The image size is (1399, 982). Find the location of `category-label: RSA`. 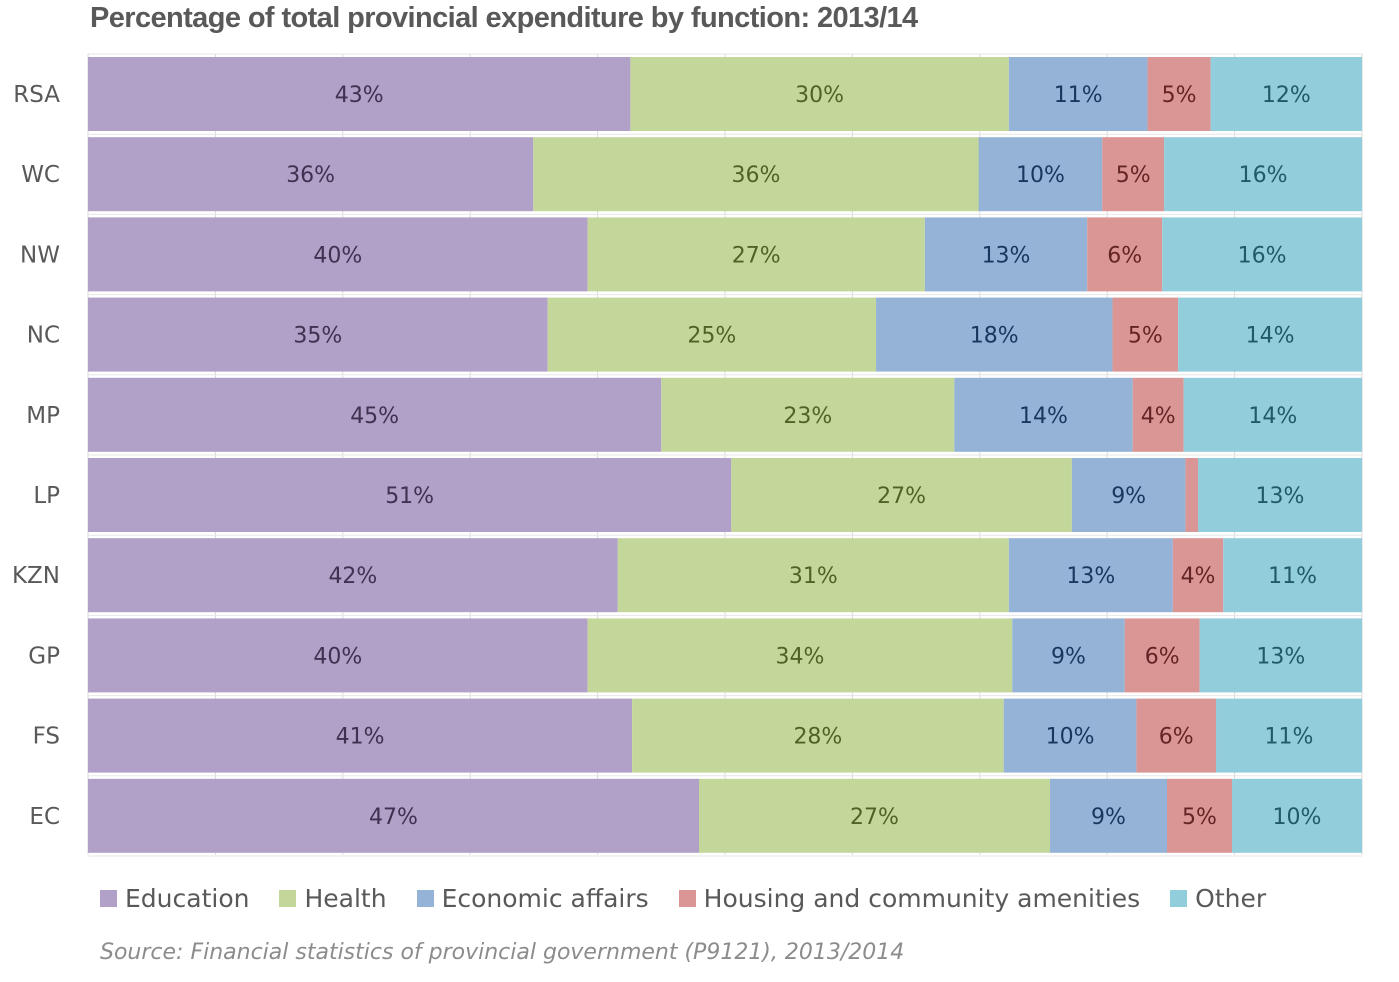

category-label: RSA is located at coordinates (36, 95).